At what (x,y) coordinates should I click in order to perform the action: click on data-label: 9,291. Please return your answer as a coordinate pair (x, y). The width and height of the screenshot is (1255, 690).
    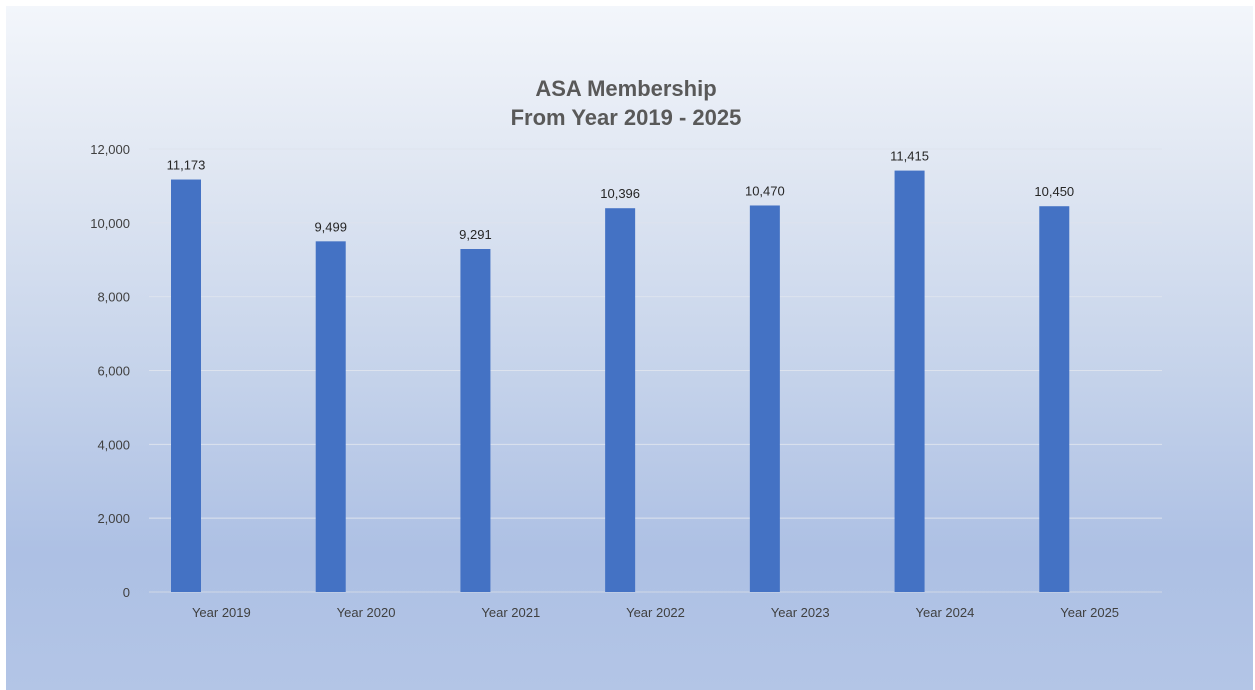
    Looking at the image, I should click on (475, 234).